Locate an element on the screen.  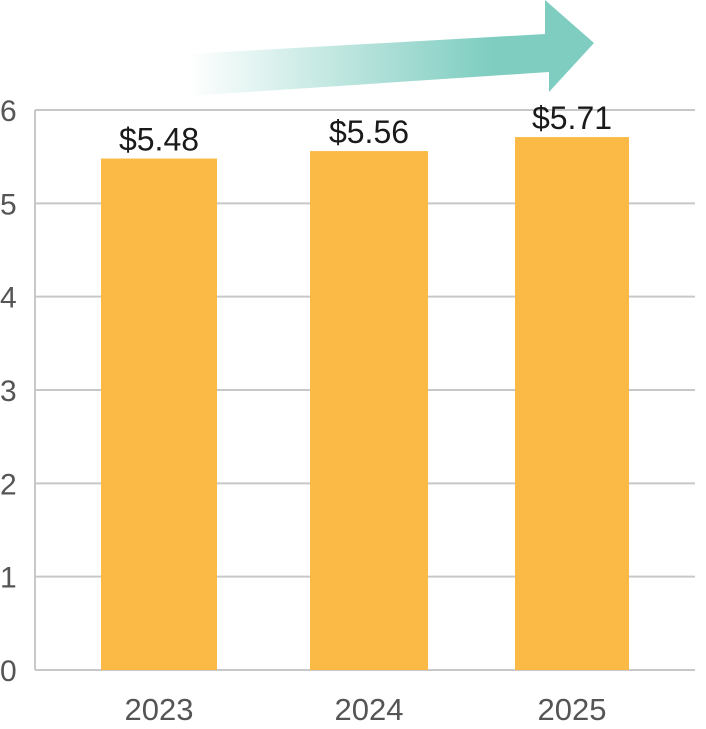
data-label-2023: $5.48 is located at coordinates (159, 140).